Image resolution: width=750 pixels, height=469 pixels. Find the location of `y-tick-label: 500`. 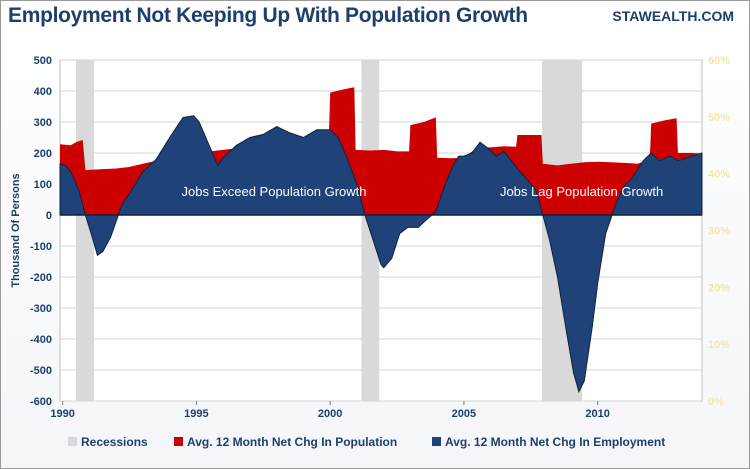

y-tick-label: 500 is located at coordinates (43, 61).